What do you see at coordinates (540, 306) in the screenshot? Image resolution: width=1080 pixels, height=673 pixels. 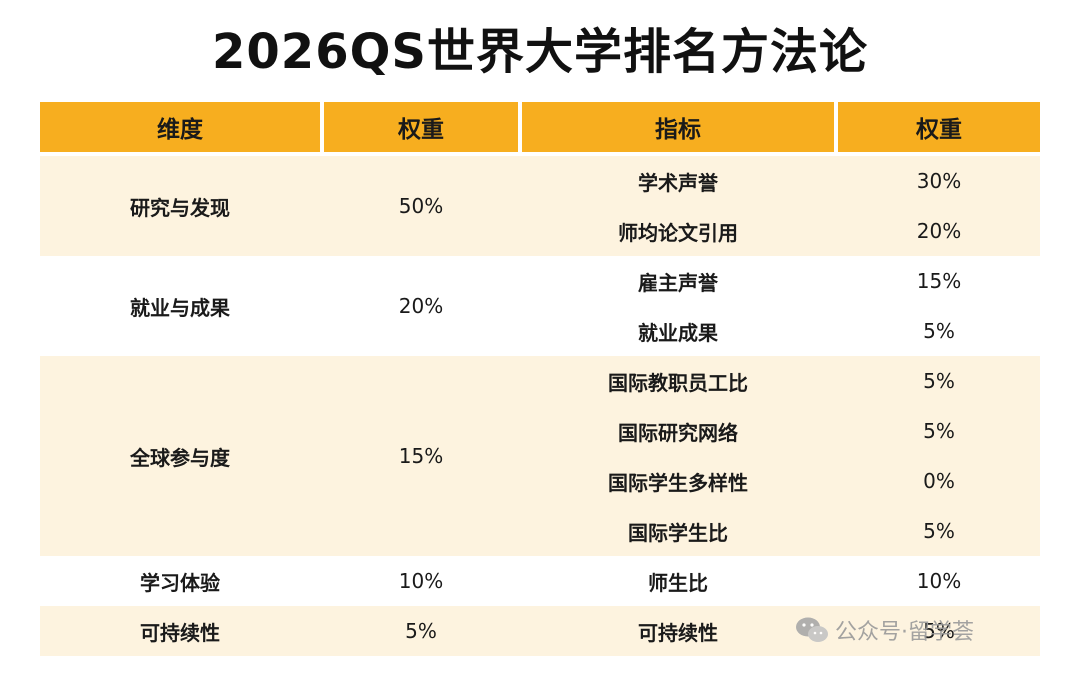 I see `table-row-group: 就业与成果 20% 雇主声誉 15% 就业成果 5%` at bounding box center [540, 306].